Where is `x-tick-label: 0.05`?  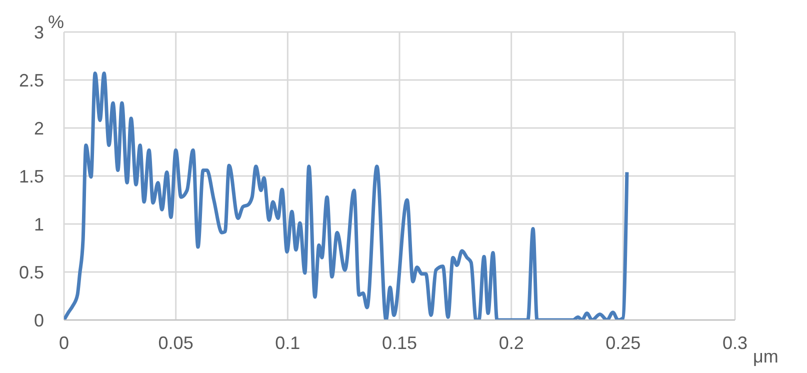
x-tick-label: 0.05 is located at coordinates (176, 342).